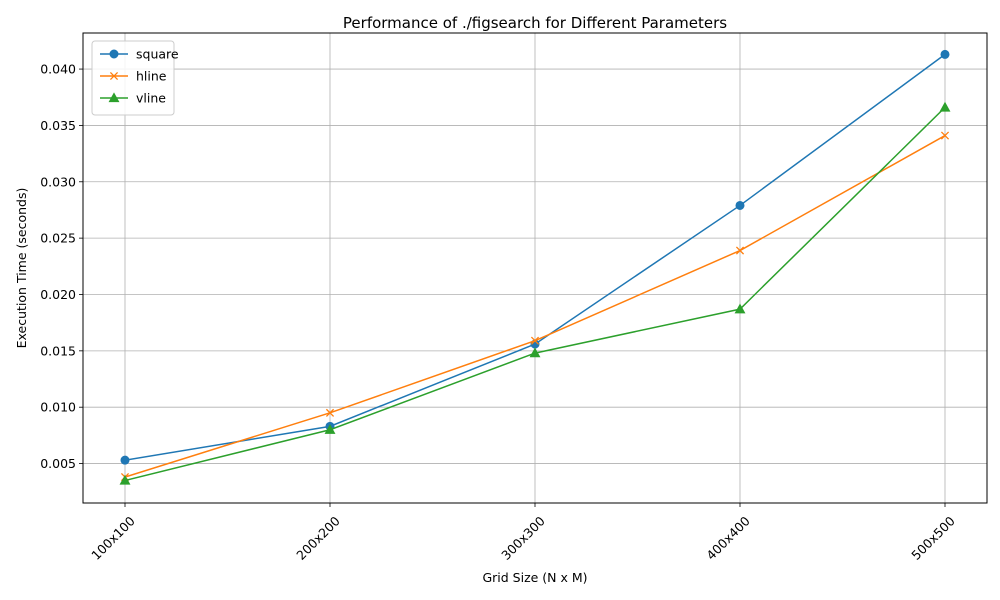 This screenshot has height=600, width=1000. I want to click on y-tick-label: 0.005, so click(58, 463).